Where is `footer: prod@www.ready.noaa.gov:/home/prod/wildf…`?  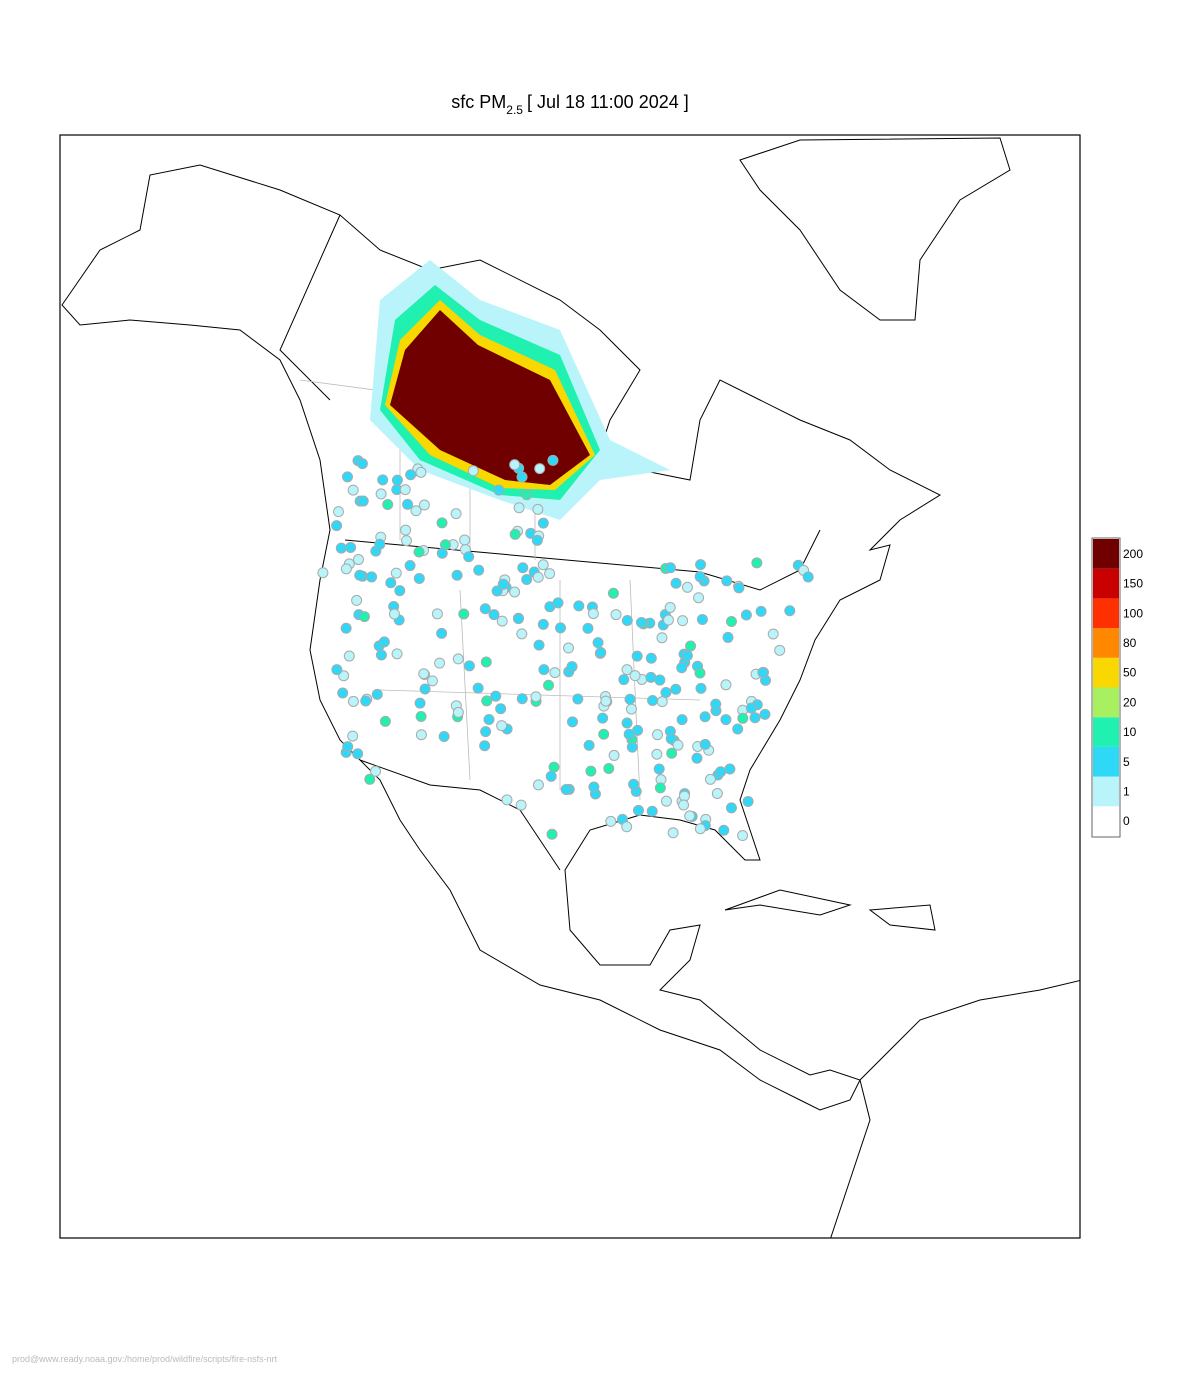 footer: prod@www.ready.noaa.gov:/home/prod/wildf… is located at coordinates (145, 1359).